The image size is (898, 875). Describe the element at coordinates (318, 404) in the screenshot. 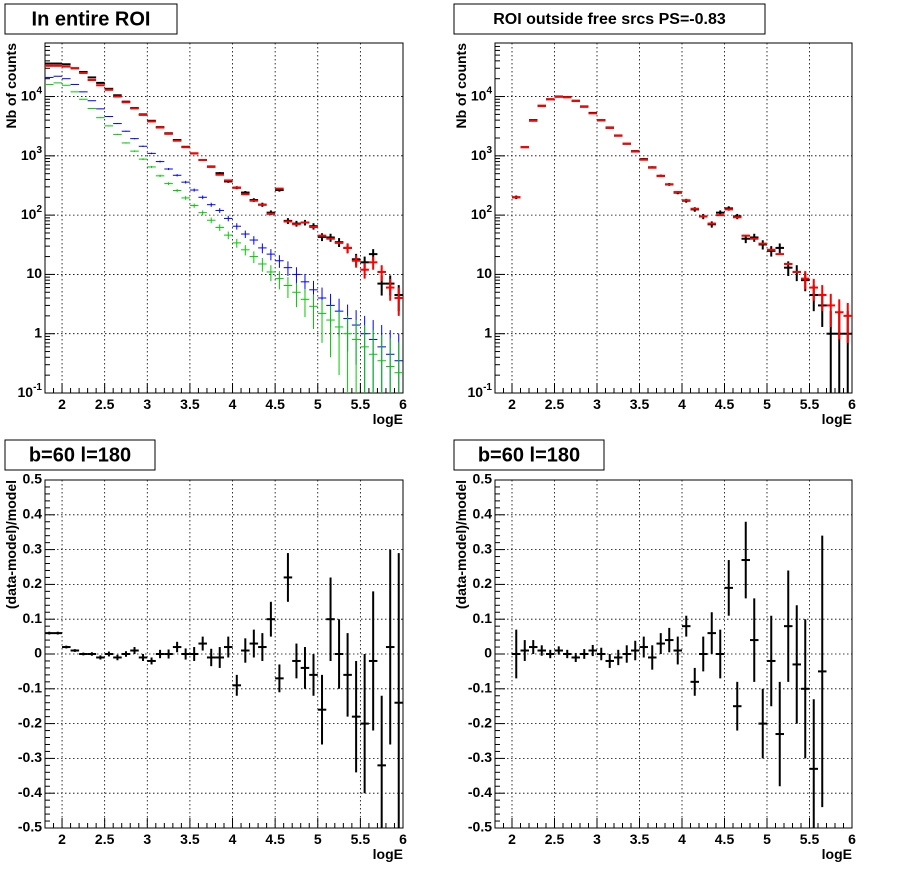

I see `x-tick-label: 5` at that location.